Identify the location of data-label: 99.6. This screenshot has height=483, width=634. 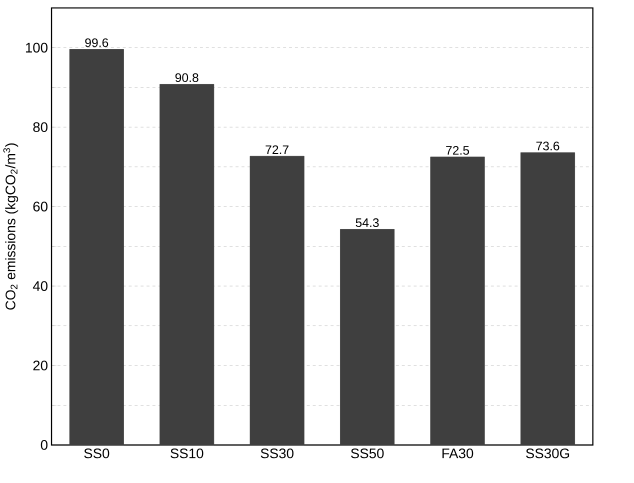
(96, 43).